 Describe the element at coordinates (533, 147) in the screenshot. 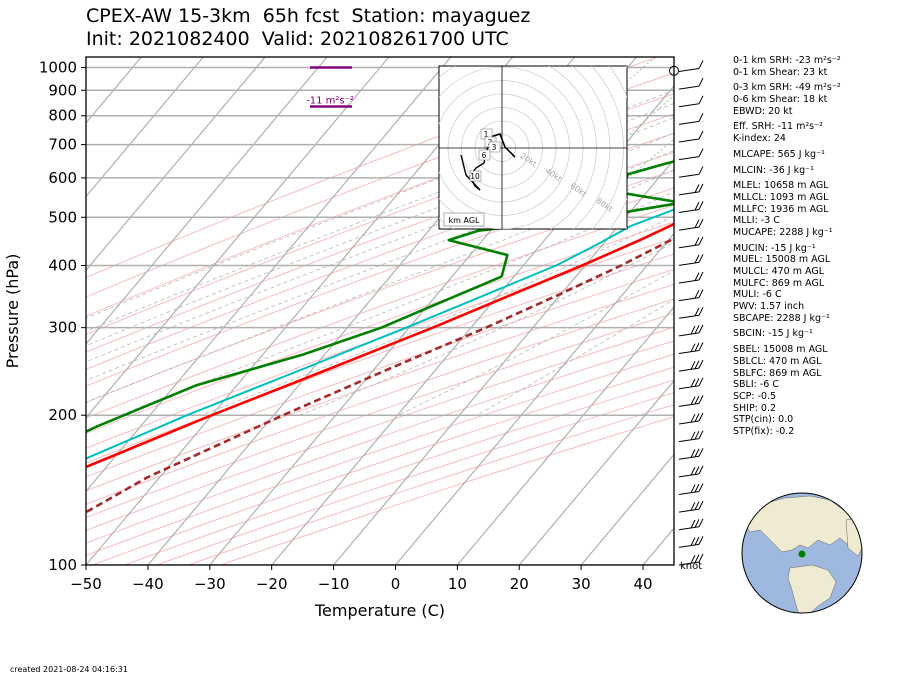

I see `hodograph: 20kt40kt60kt80kt123610km AGL` at that location.